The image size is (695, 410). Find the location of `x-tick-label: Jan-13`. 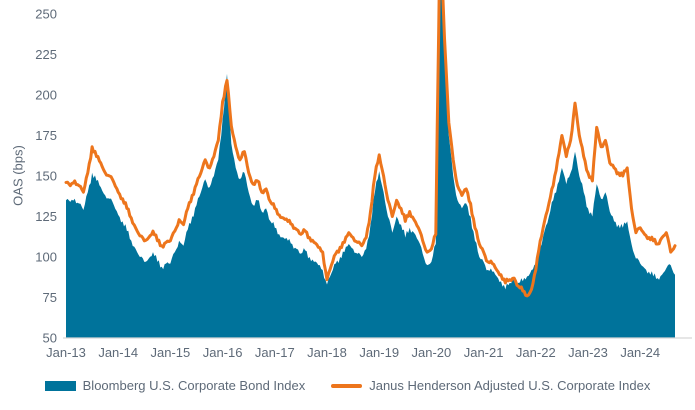

x-tick-label: Jan-13 is located at coordinates (66, 352).